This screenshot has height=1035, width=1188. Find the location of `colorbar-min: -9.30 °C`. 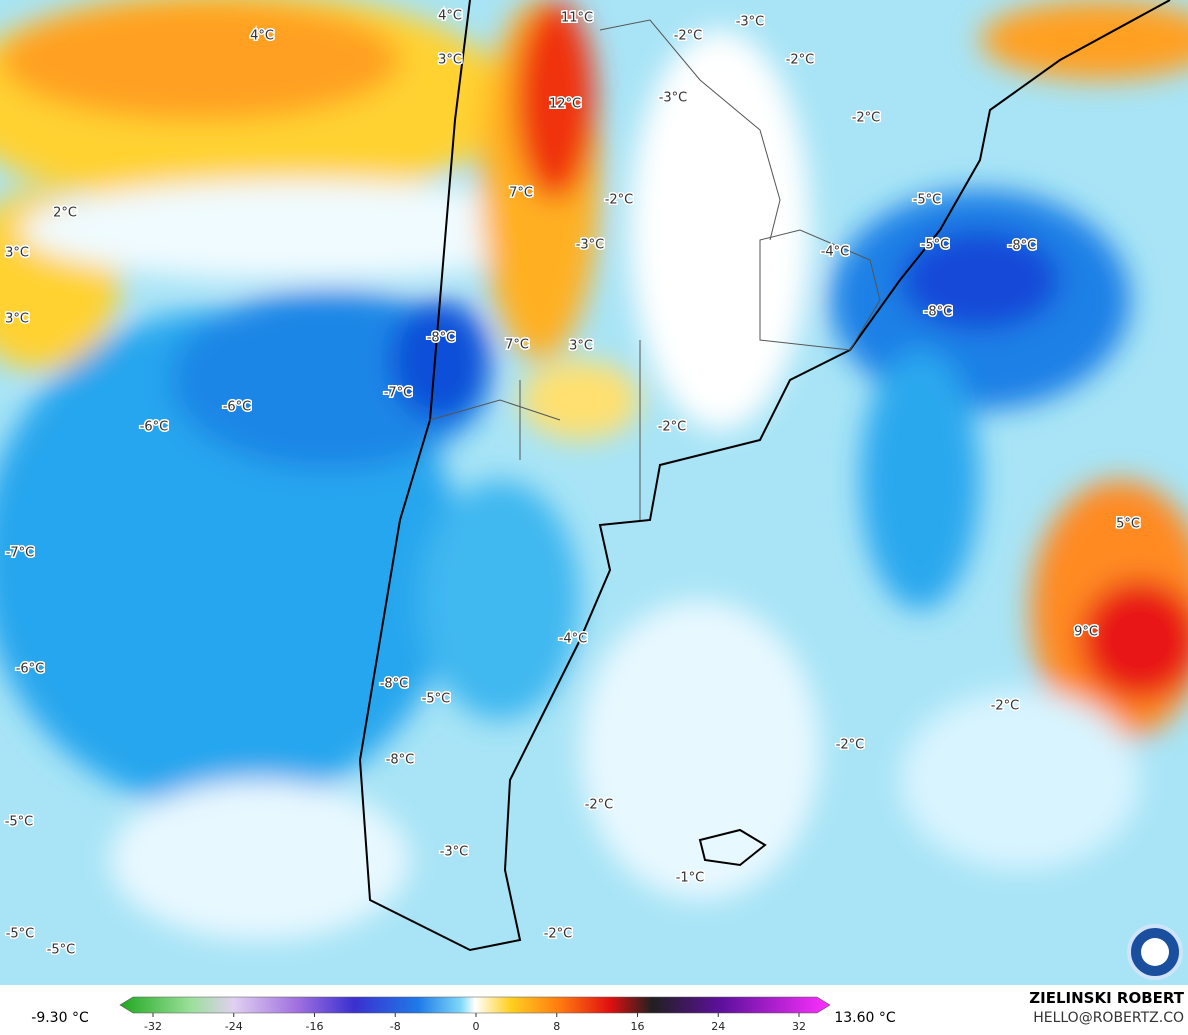

colorbar-min: -9.30 °C is located at coordinates (60, 1018).